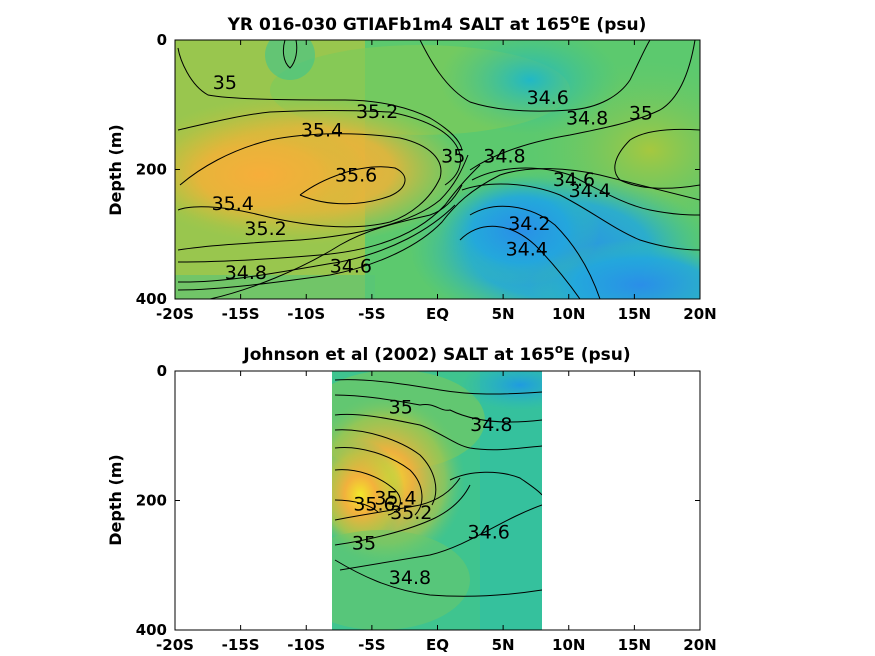 Image resolution: width=875 pixels, height=656 pixels. What do you see at coordinates (115, 500) in the screenshot?
I see `chart-bottom-y-axis-label: Depth (m)` at bounding box center [115, 500].